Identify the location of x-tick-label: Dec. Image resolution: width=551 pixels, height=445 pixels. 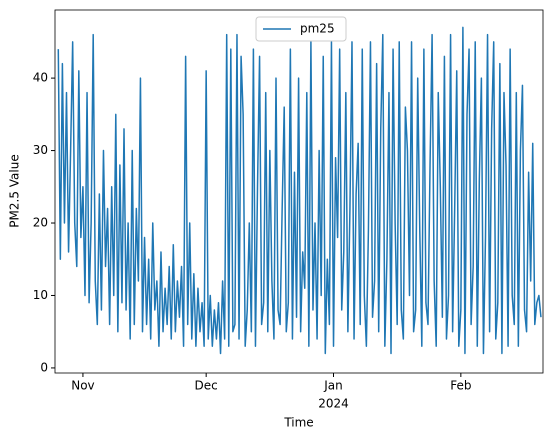
(206, 386).